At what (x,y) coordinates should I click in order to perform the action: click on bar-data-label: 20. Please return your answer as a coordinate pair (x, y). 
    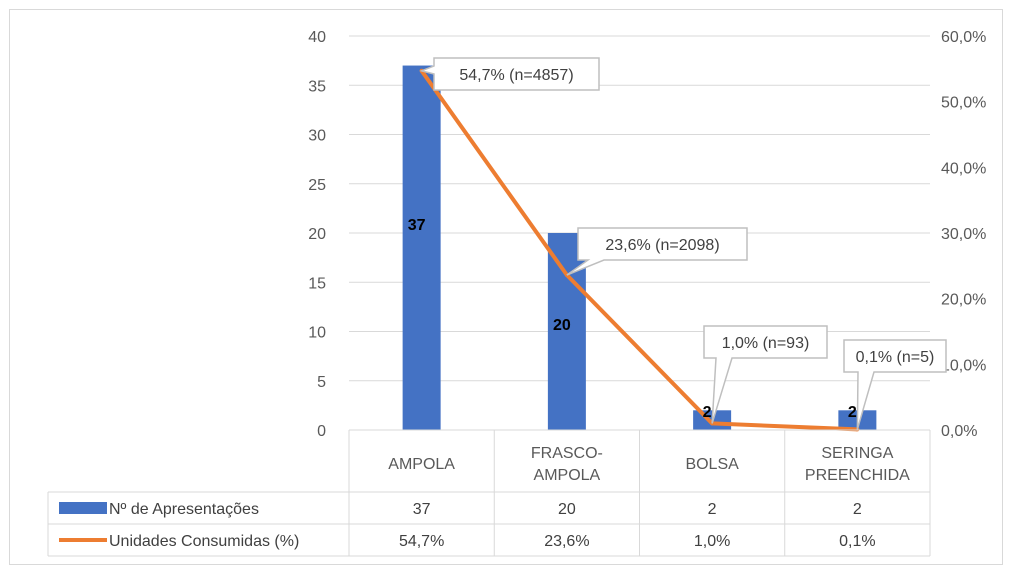
    Looking at the image, I should click on (562, 325).